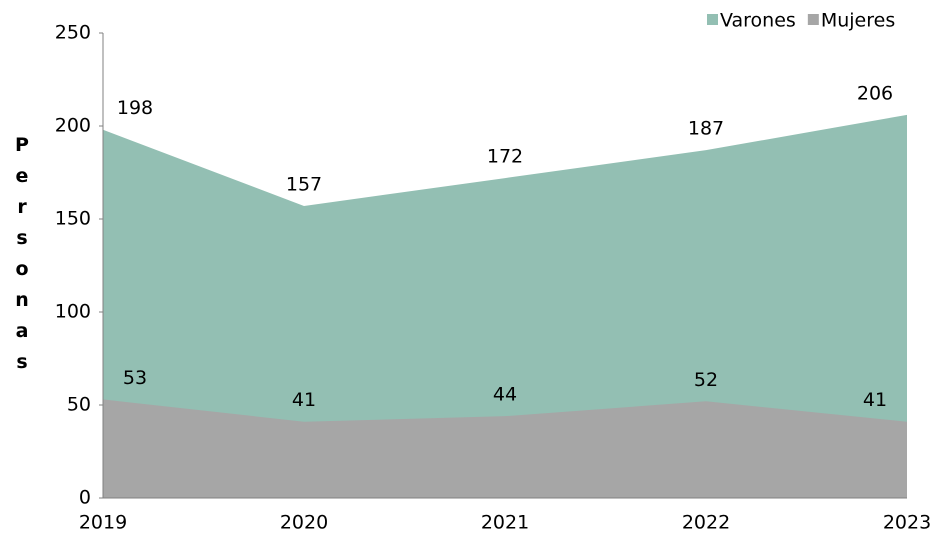  I want to click on data-label: 44, so click(505, 395).